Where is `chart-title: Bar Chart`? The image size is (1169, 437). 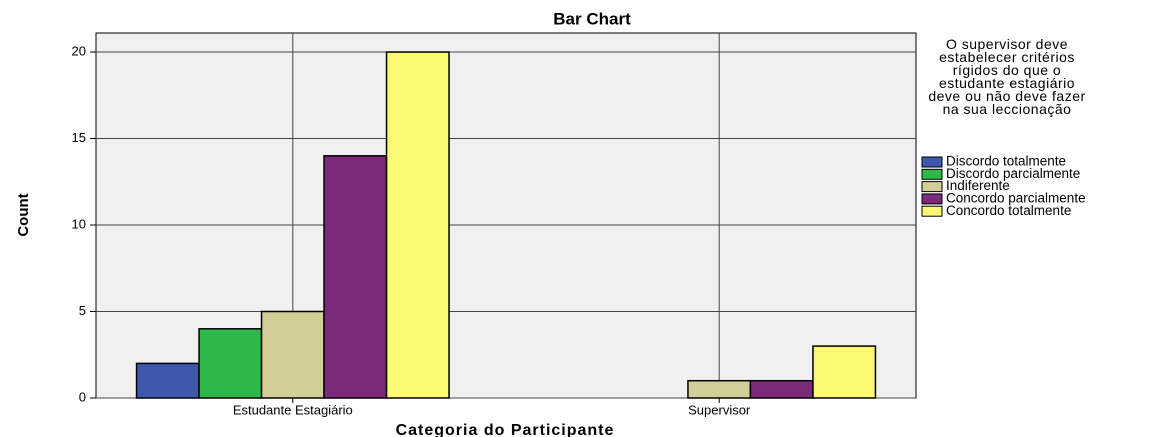 chart-title: Bar Chart is located at coordinates (592, 18).